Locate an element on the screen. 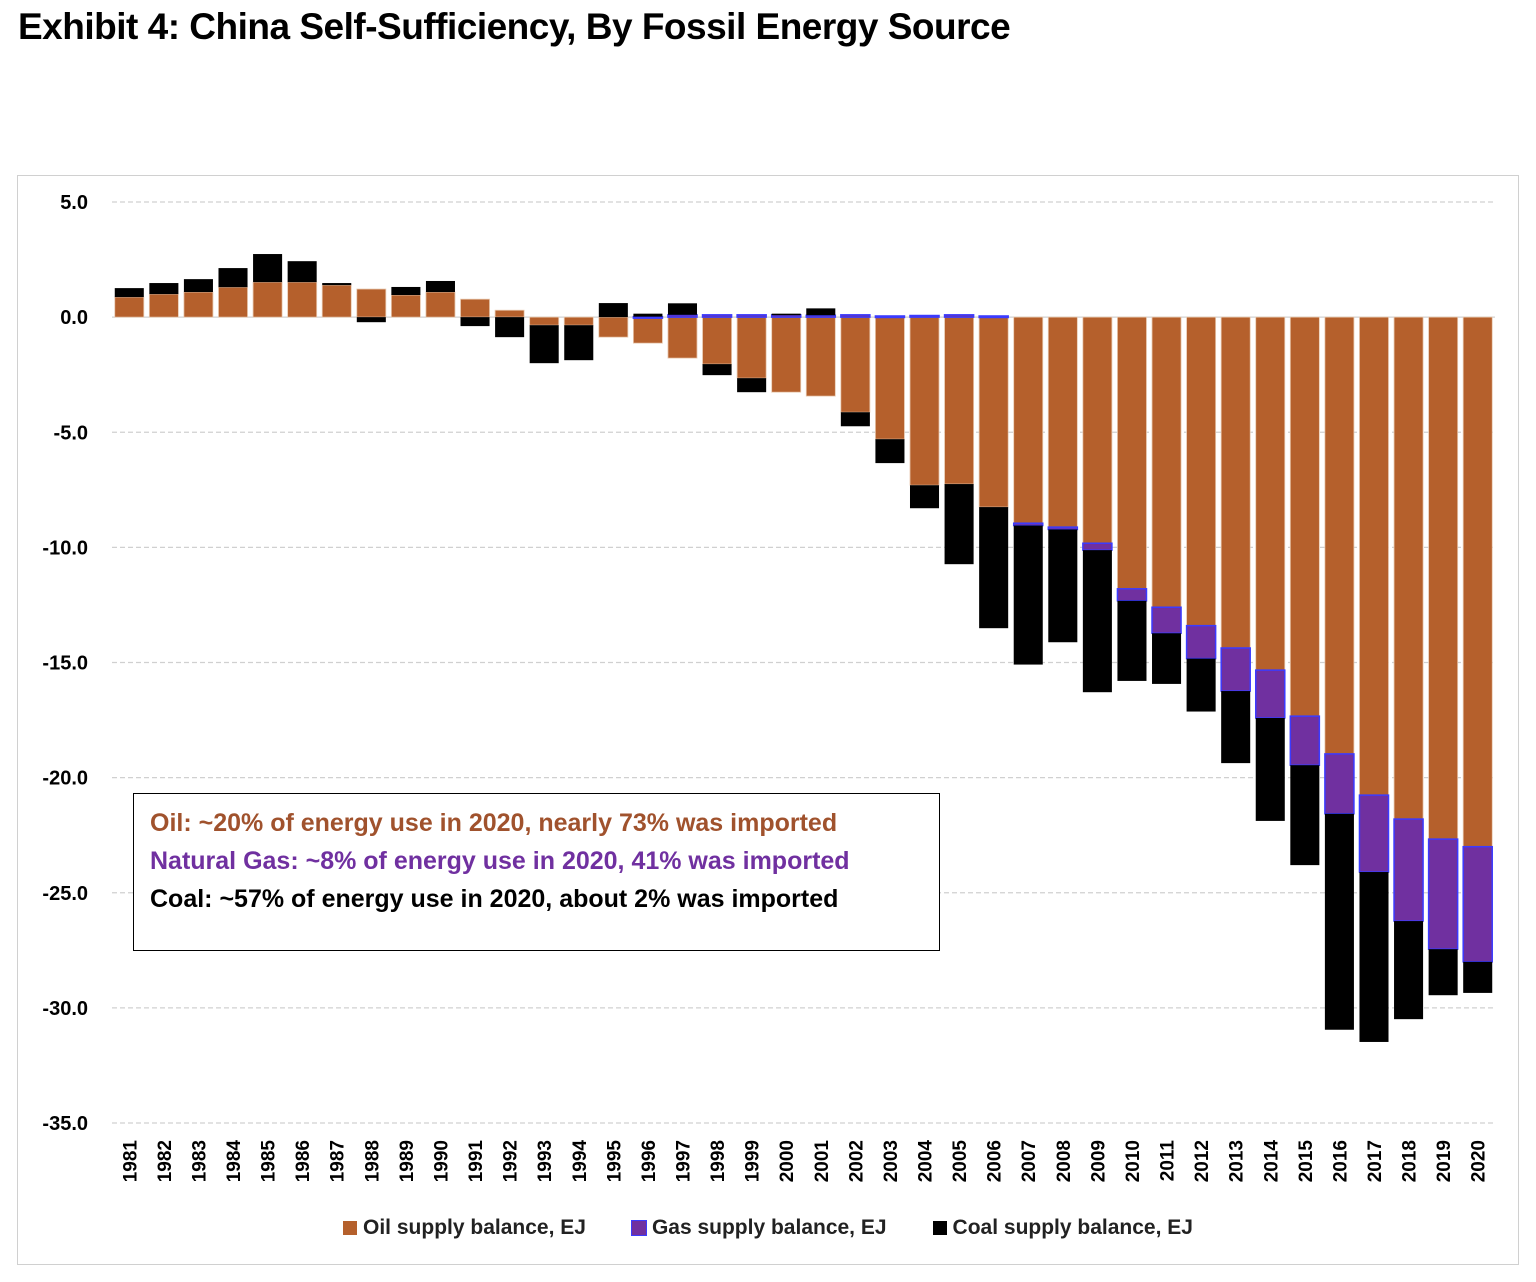 The image size is (1536, 1282). bar-oil-2014 is located at coordinates (1270, 493).